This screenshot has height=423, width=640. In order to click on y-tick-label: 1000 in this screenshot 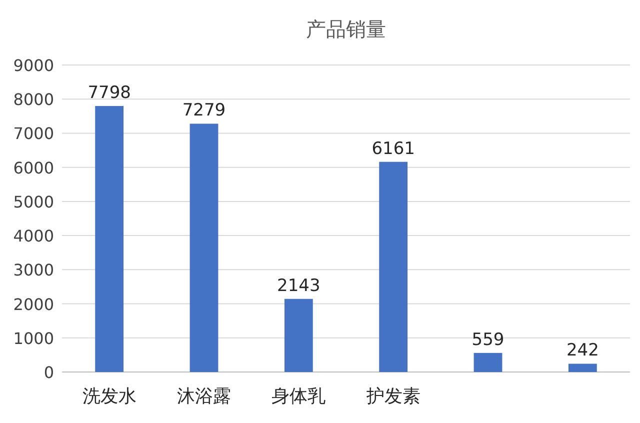, I will do `click(33, 338)`.